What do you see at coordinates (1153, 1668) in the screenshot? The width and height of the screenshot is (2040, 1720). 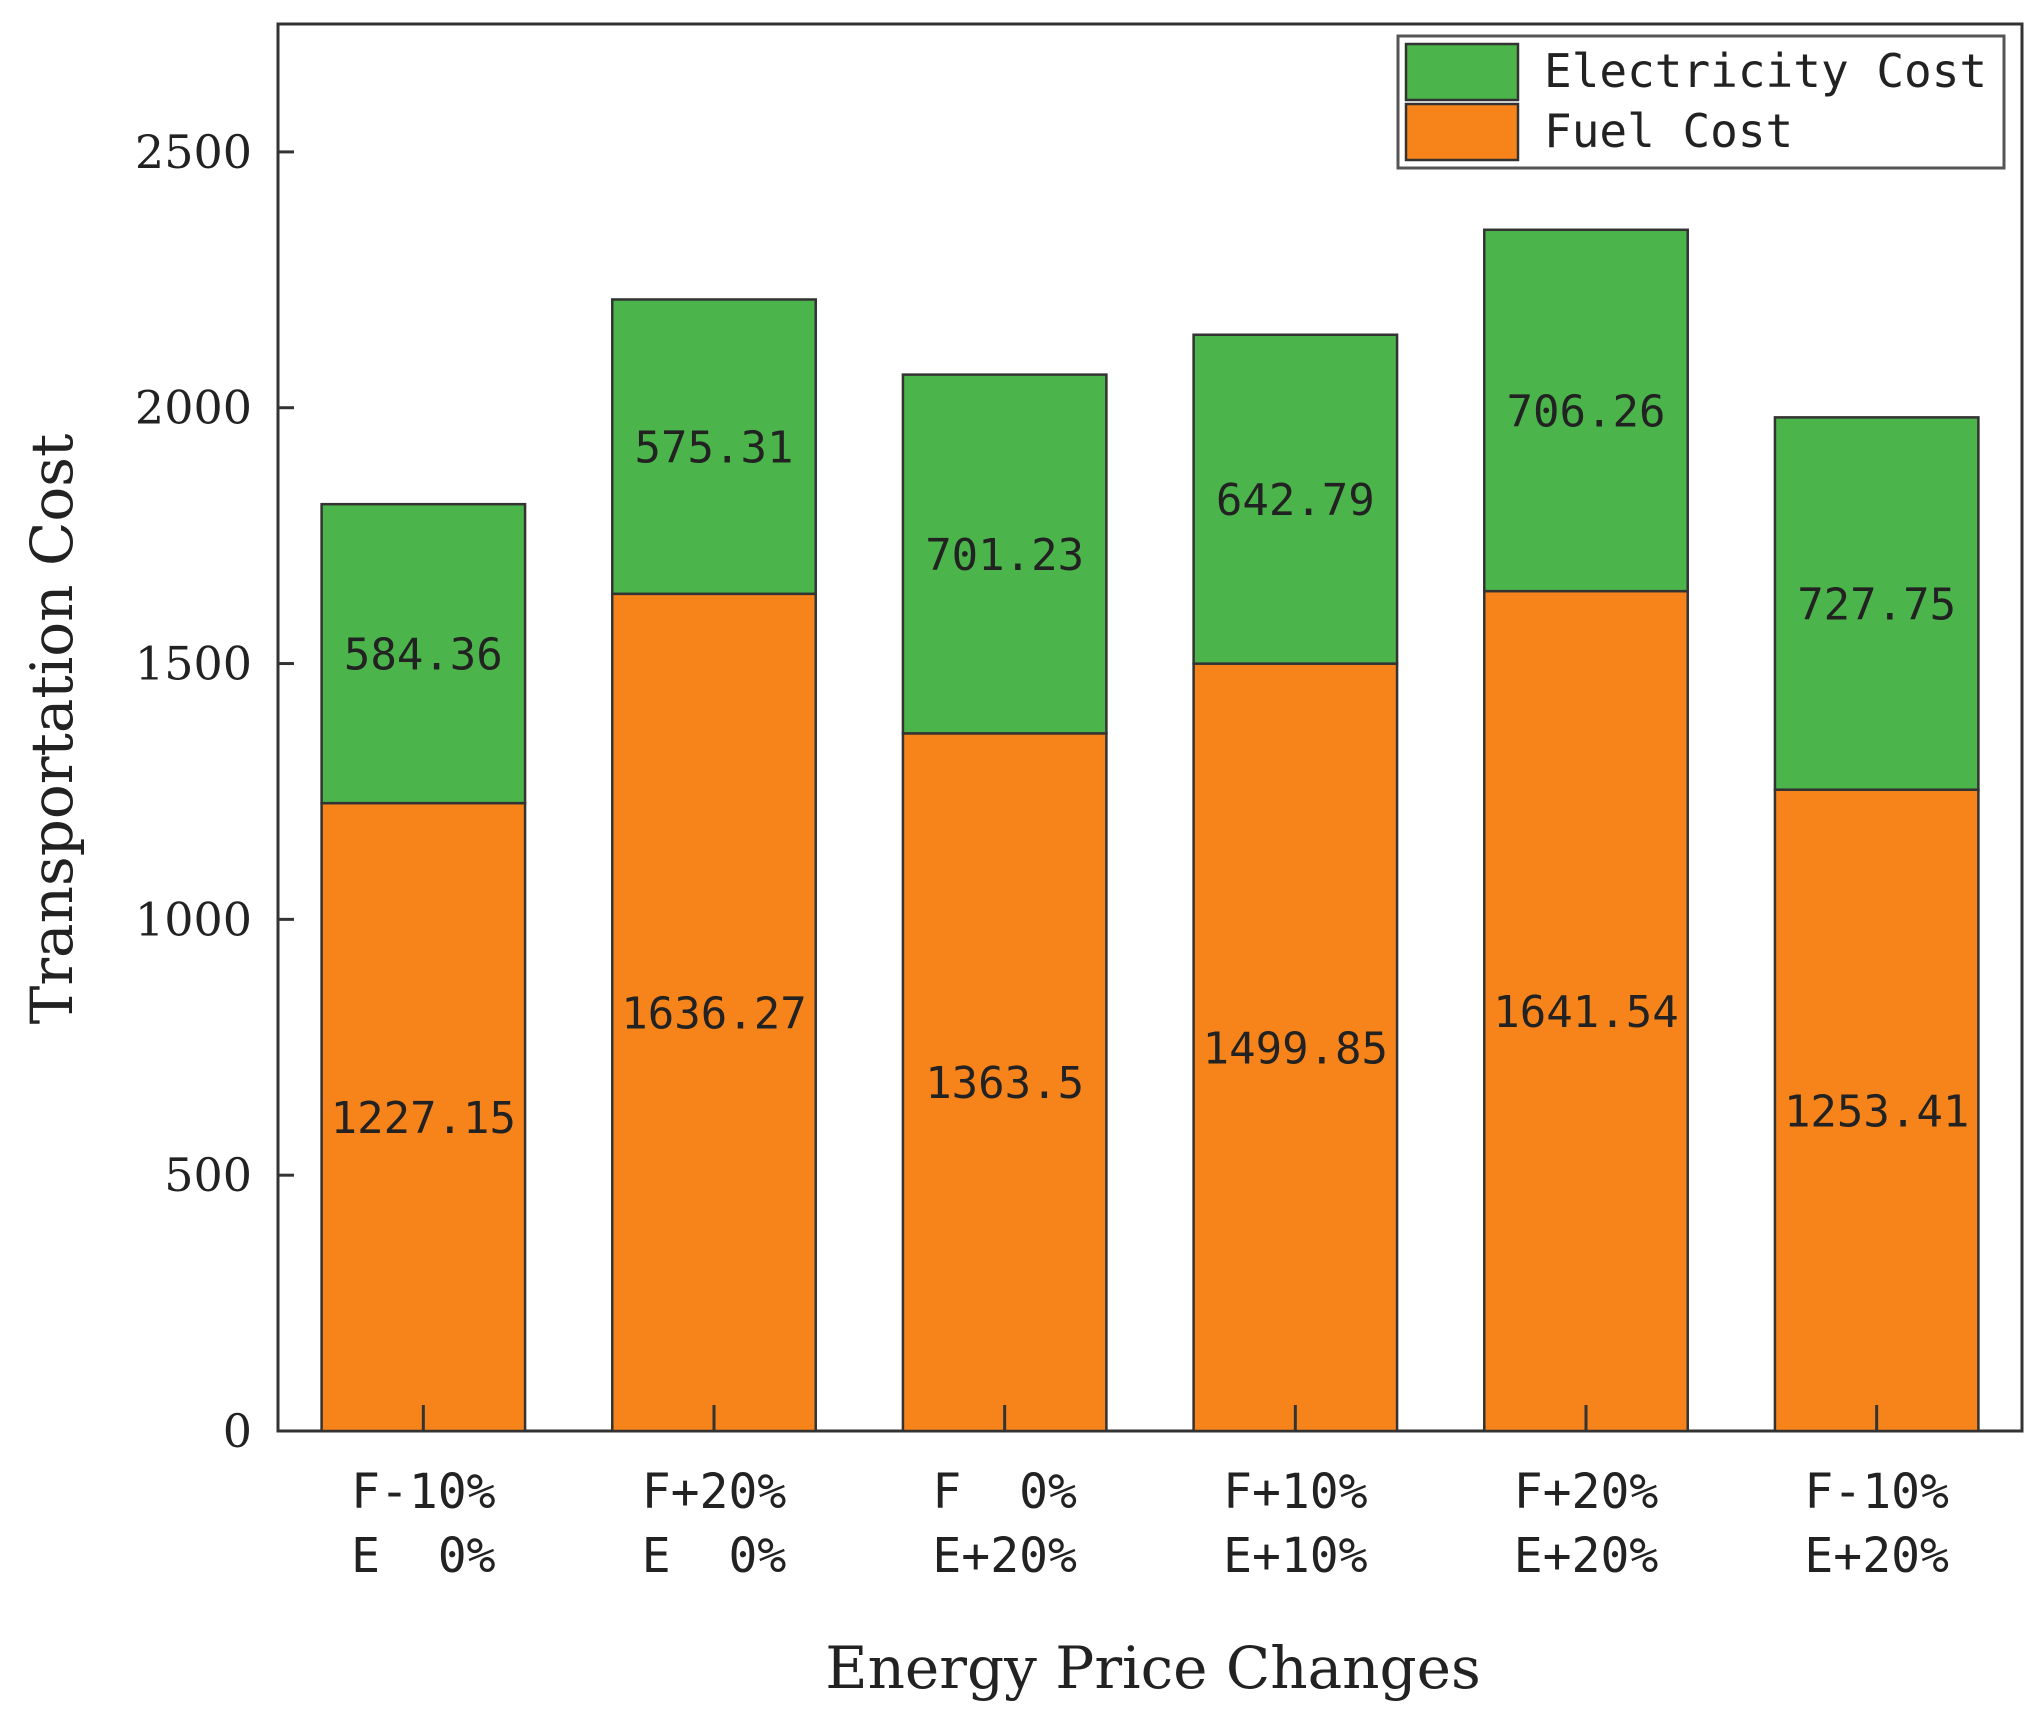 I see `x-axis-title: Energy Price Changes` at bounding box center [1153, 1668].